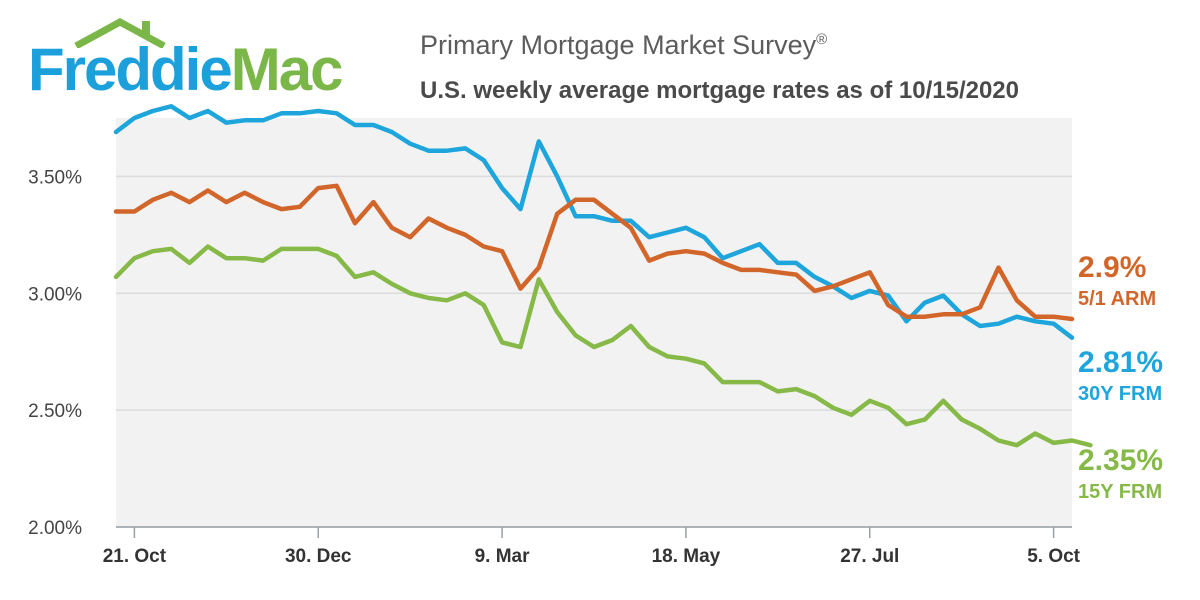  What do you see at coordinates (130, 69) in the screenshot?
I see `logo-freddie: Freddie` at bounding box center [130, 69].